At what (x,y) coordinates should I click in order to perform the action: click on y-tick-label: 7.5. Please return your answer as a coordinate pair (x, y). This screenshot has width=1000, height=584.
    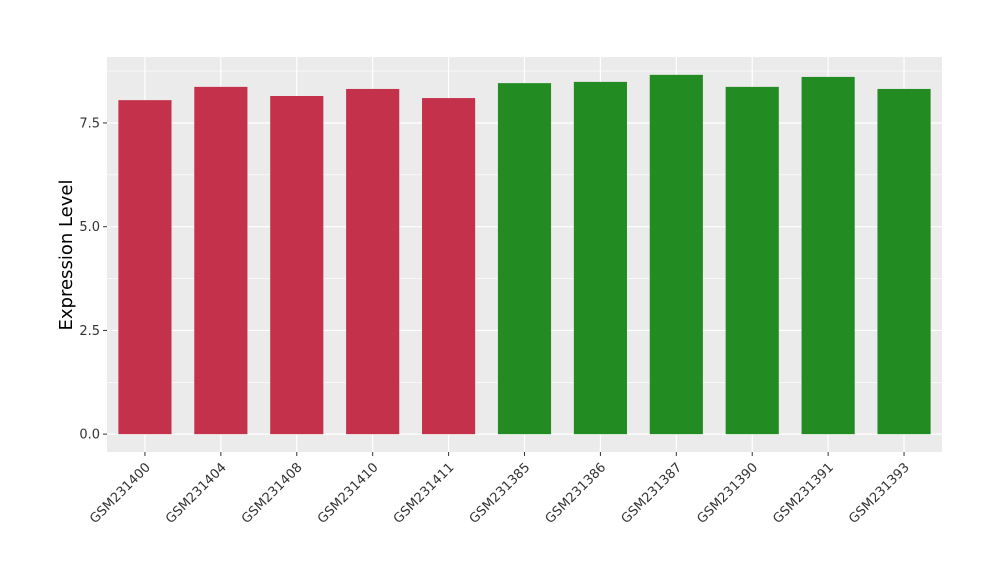
    Looking at the image, I should click on (89, 123).